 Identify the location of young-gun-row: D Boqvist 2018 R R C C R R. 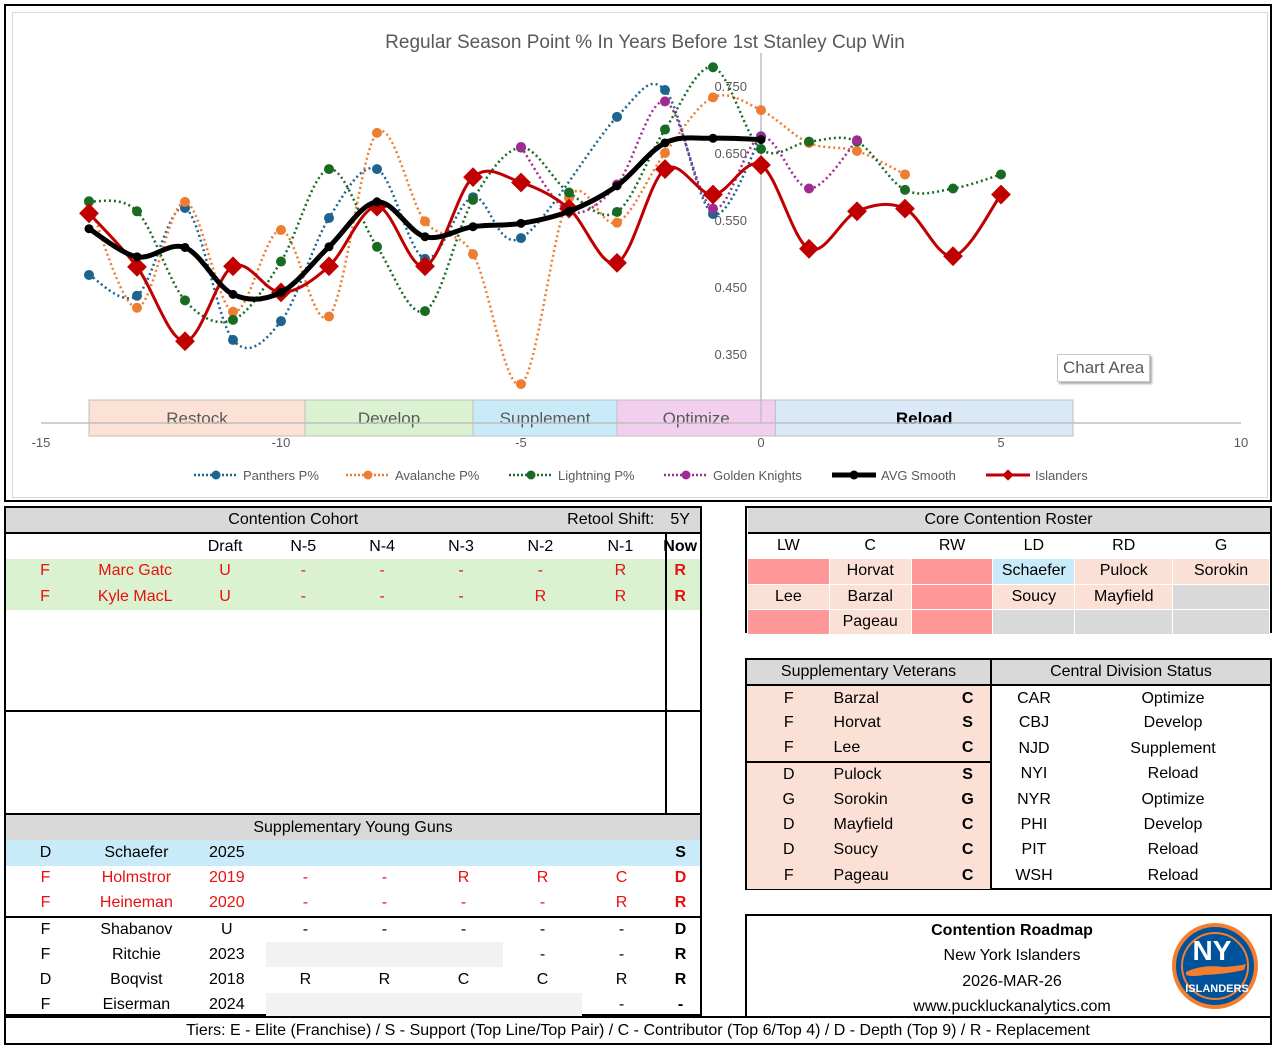
(353, 979).